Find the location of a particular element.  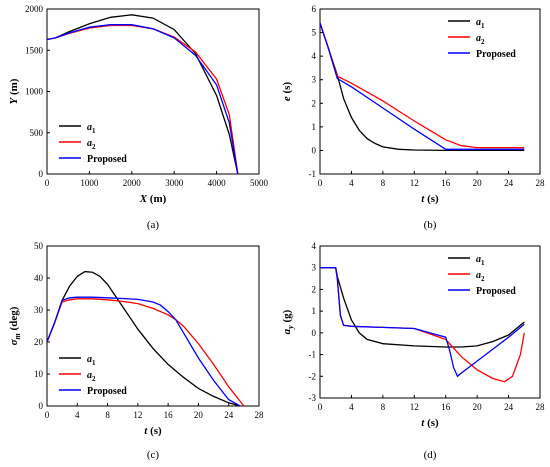

y-tick-label: 5 is located at coordinates (314, 33).